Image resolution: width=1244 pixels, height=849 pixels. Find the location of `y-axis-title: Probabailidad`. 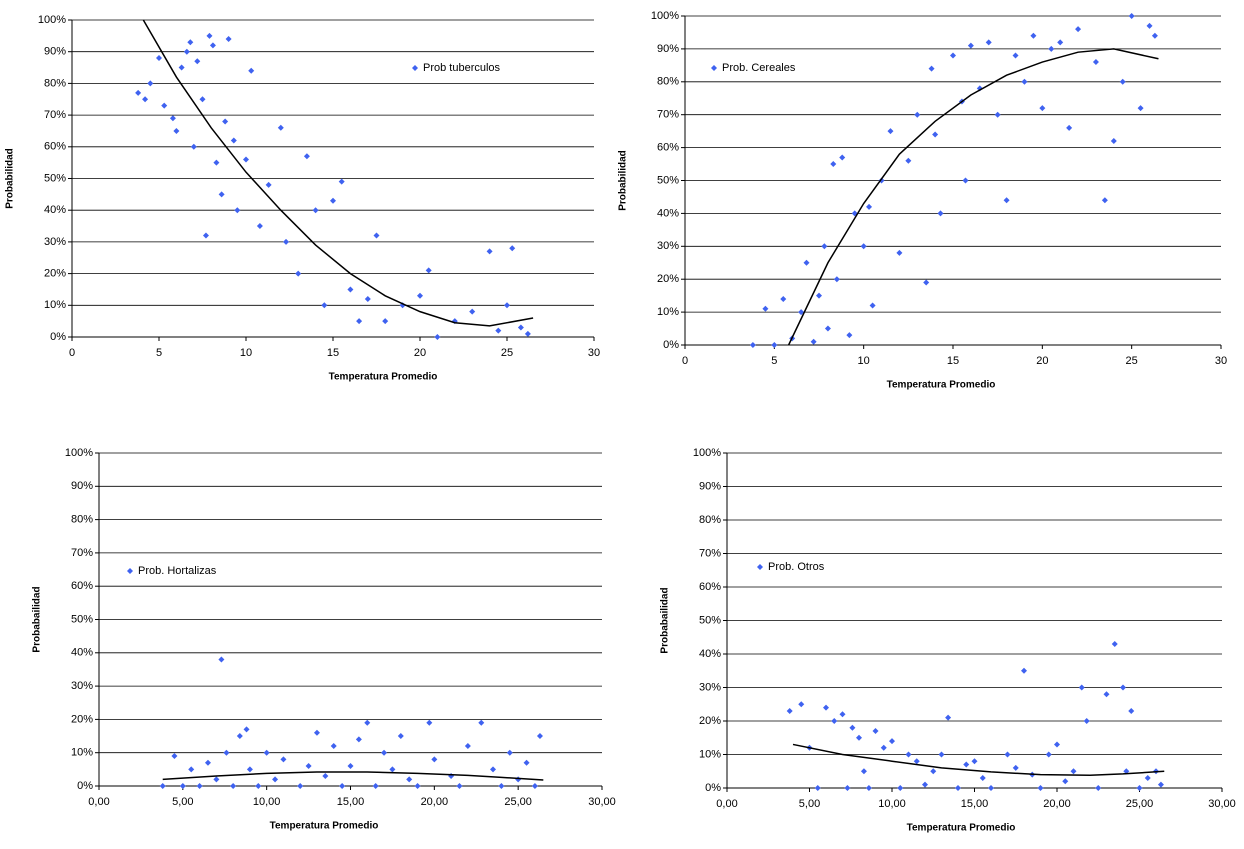

y-axis-title: Probabailidad is located at coordinates (37, 619).